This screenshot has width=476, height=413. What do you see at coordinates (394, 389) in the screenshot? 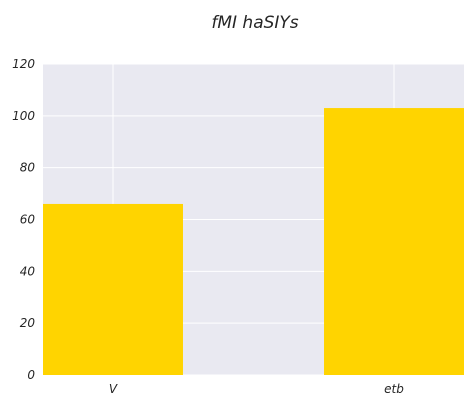
I see `x-tick-label-1: etb` at bounding box center [394, 389].